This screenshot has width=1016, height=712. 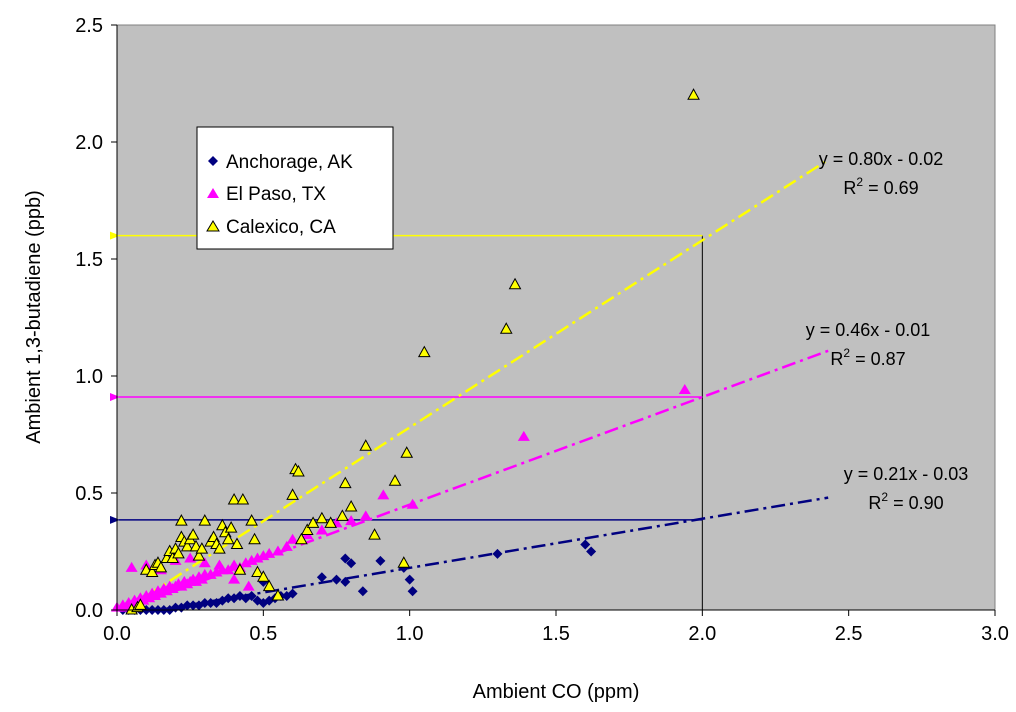 What do you see at coordinates (213, 161) in the screenshot?
I see `legend-marker-anchorage` at bounding box center [213, 161].